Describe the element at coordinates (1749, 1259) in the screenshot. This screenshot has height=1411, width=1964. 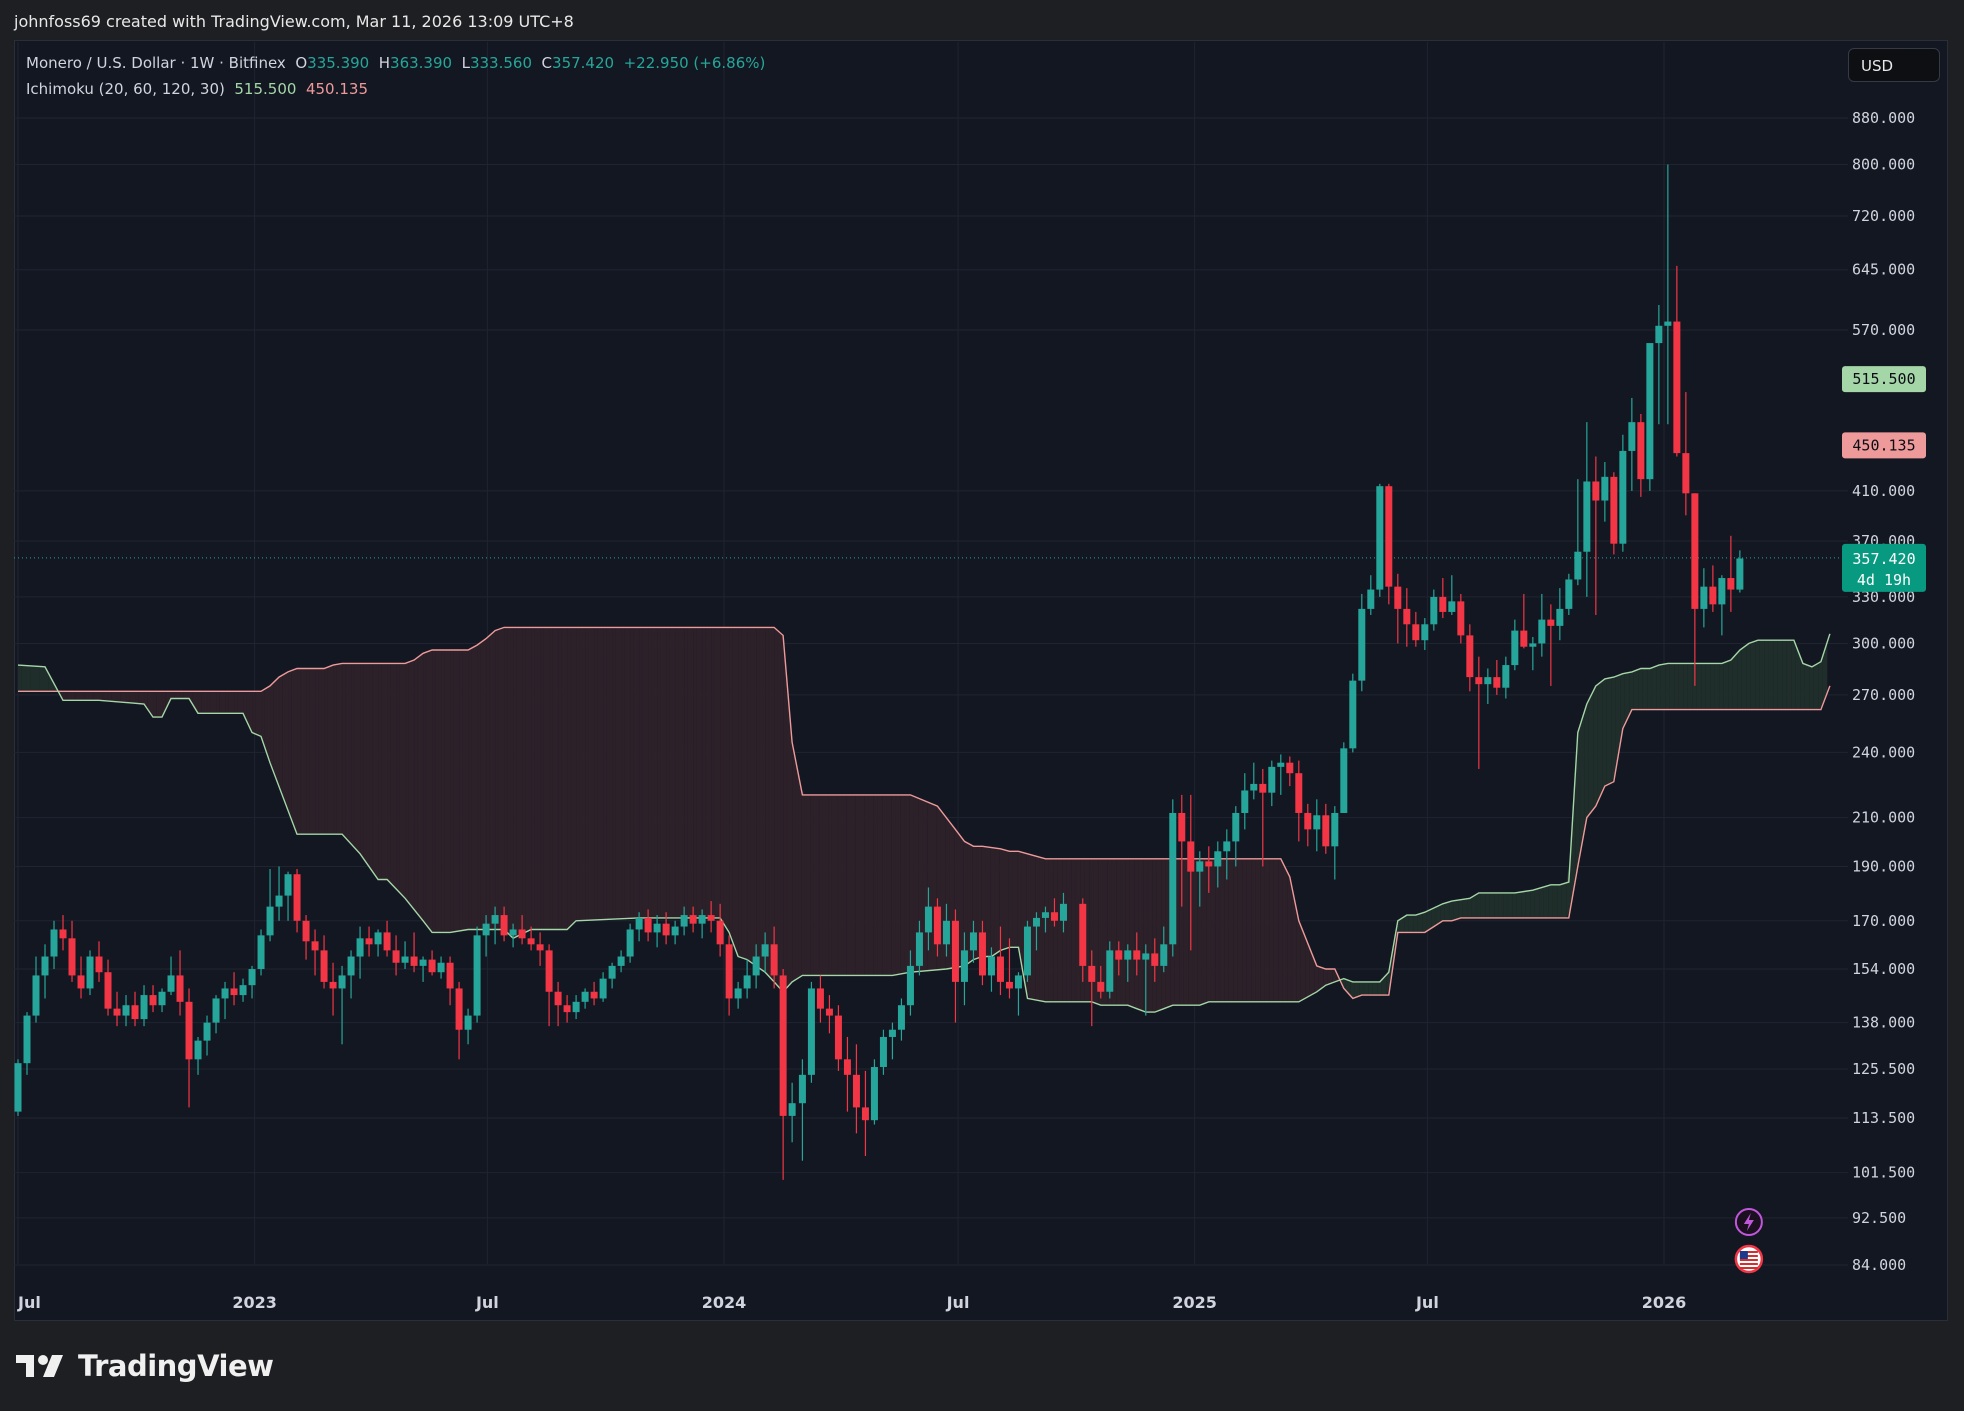
I see `us-flag-icon` at that location.